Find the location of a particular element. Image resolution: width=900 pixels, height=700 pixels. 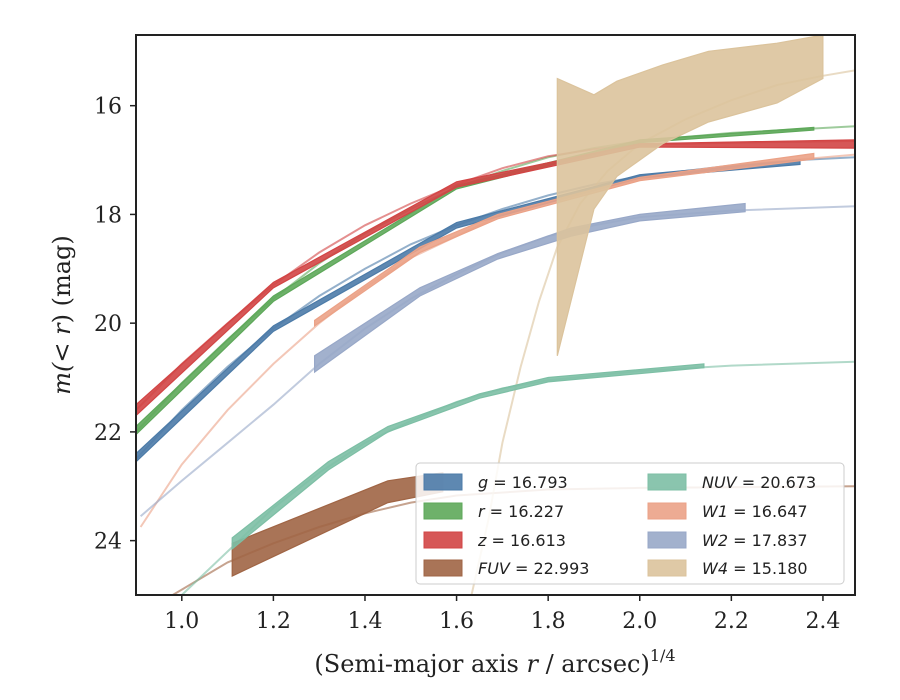

legend-swatch-w2 is located at coordinates (667, 540).